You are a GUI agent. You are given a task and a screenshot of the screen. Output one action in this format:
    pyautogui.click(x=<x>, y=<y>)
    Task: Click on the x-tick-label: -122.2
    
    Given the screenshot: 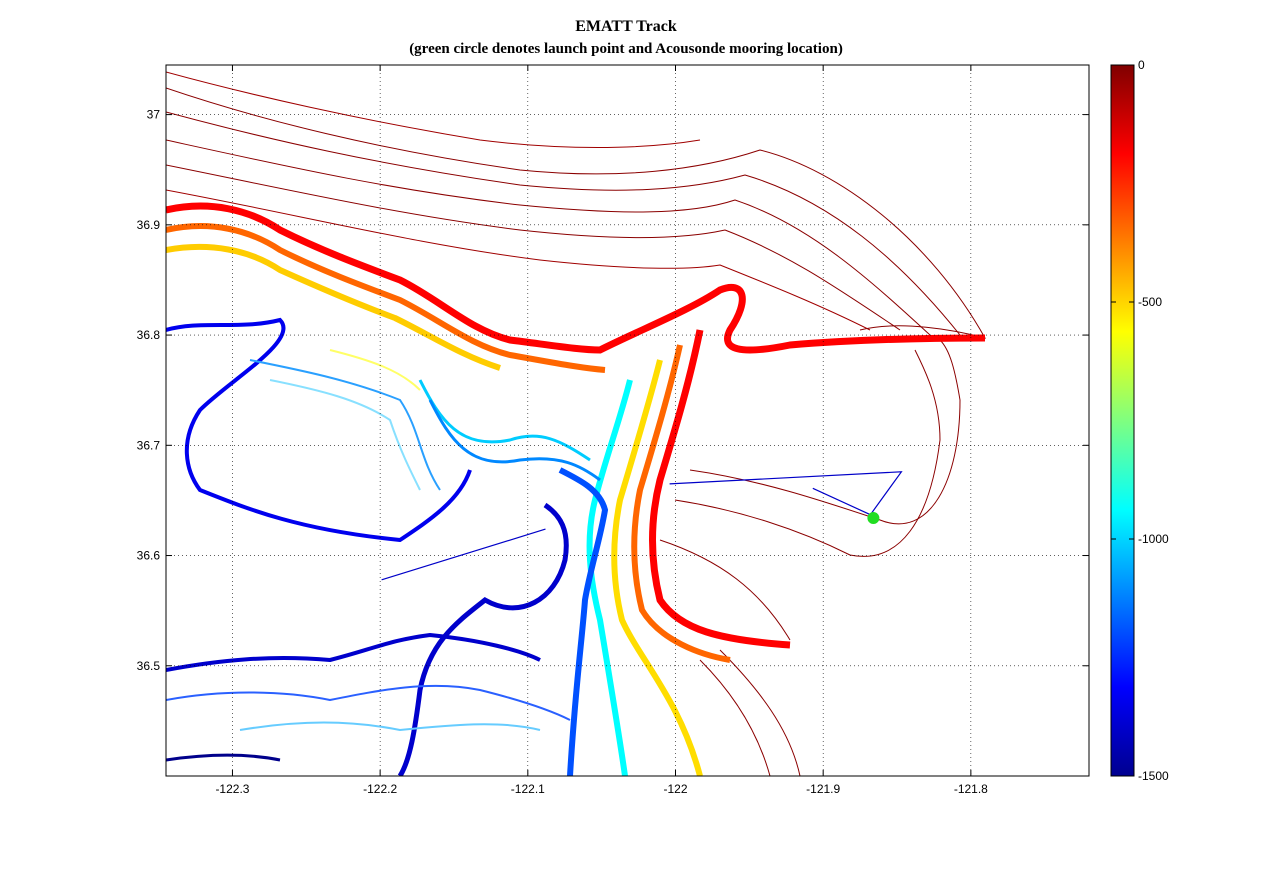 What is the action you would take?
    pyautogui.click(x=380, y=789)
    